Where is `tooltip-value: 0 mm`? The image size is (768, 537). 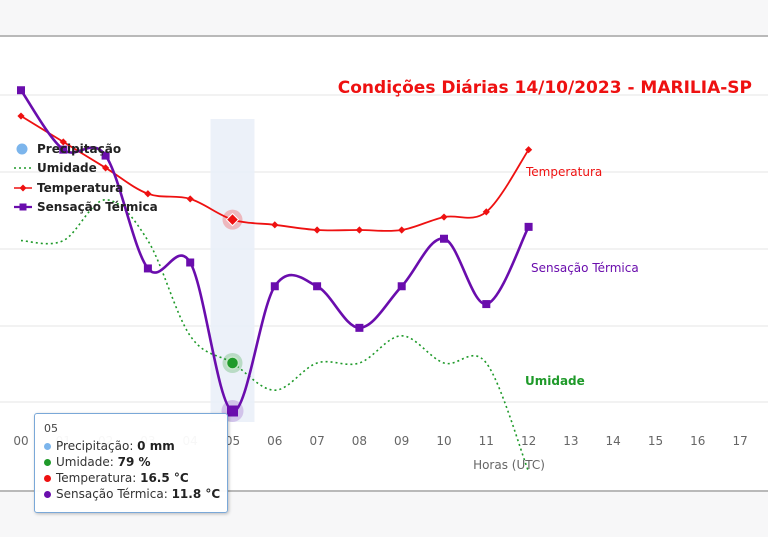 tooltip-value: 0 mm is located at coordinates (156, 446).